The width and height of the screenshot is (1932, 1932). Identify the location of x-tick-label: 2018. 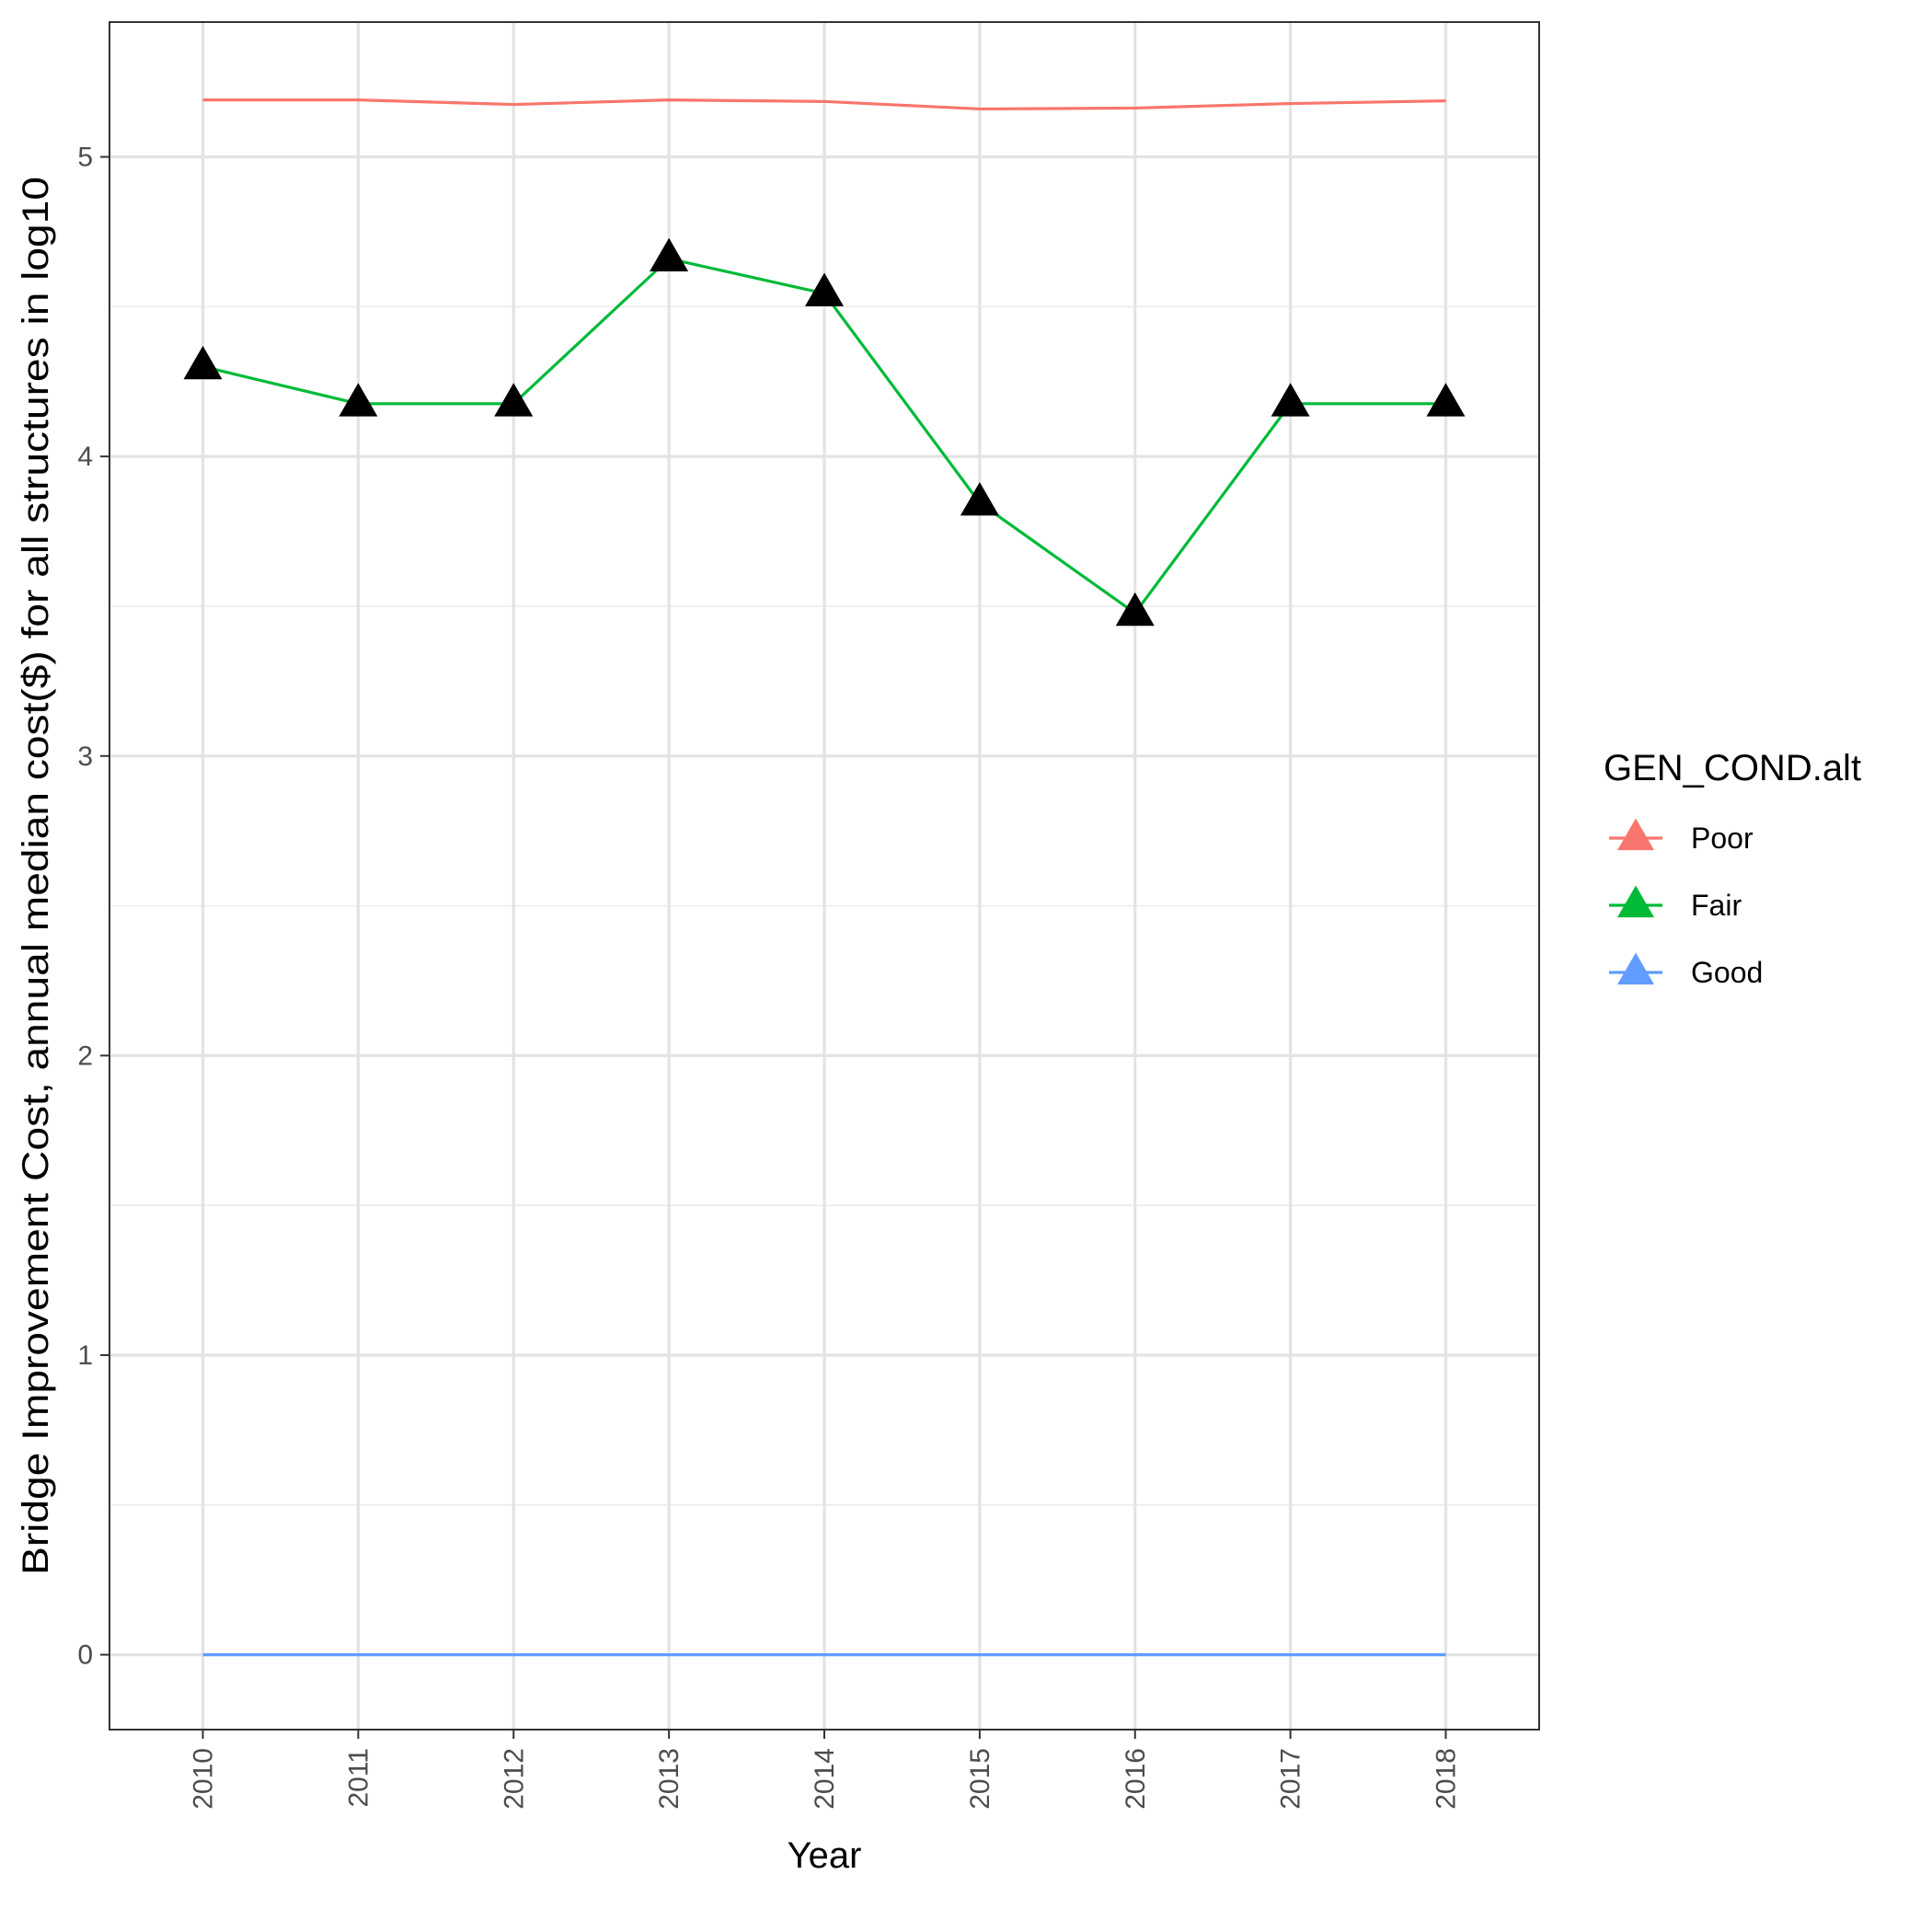
(1447, 1779).